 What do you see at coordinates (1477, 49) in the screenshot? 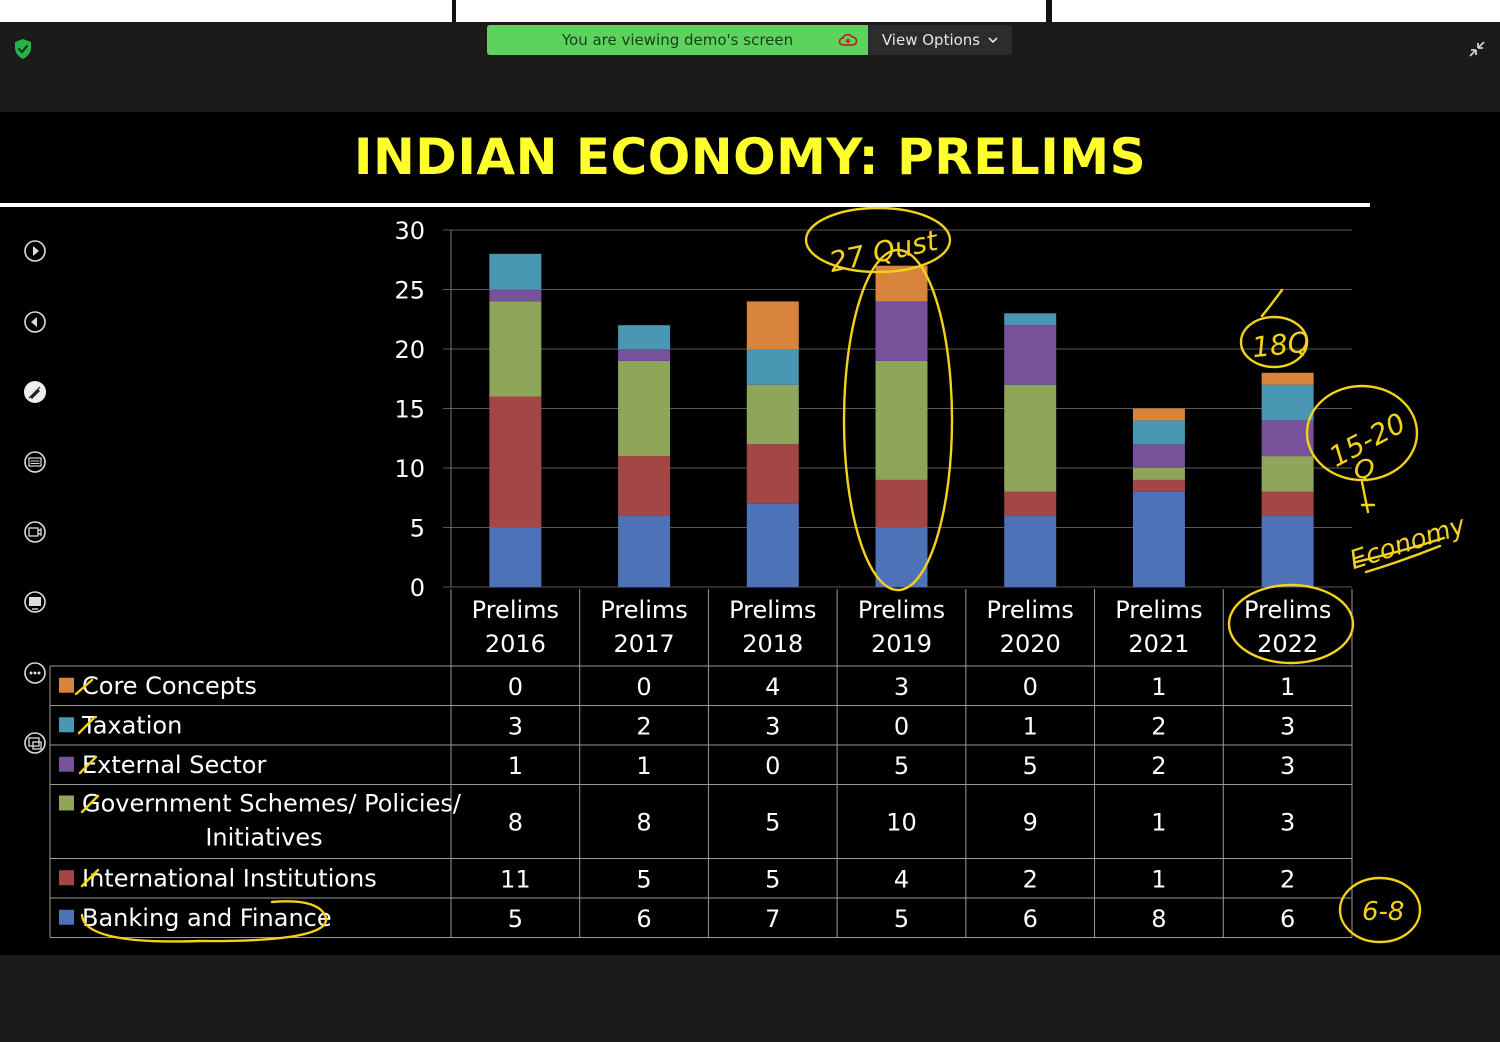
I see `exit-fullscreen-icon` at bounding box center [1477, 49].